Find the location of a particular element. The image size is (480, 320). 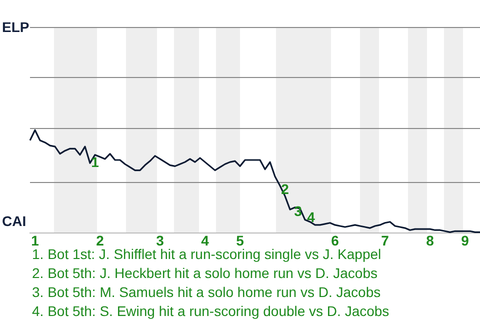

annotation: 2 is located at coordinates (285, 188).